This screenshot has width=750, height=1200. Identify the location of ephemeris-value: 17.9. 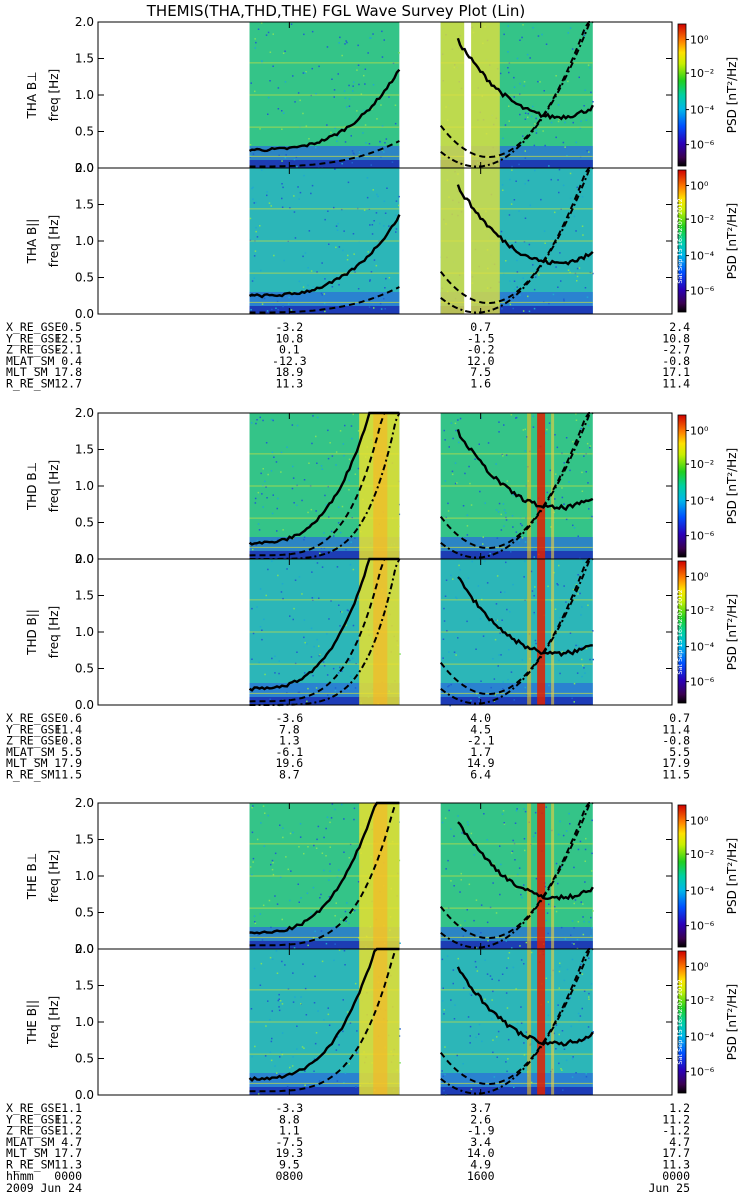
(676, 763).